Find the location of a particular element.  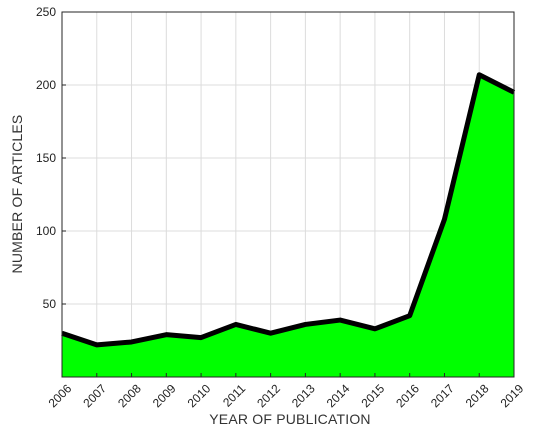

x-tick-label: 2007 is located at coordinates (94, 395).